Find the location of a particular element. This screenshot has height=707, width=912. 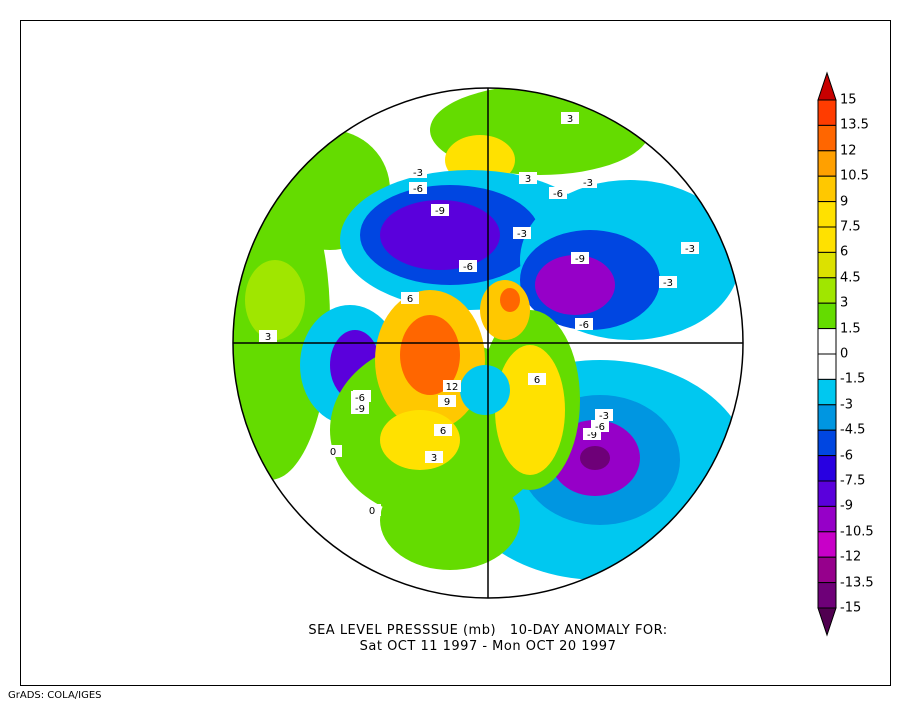

colorbar-label: 15 is located at coordinates (848, 100).